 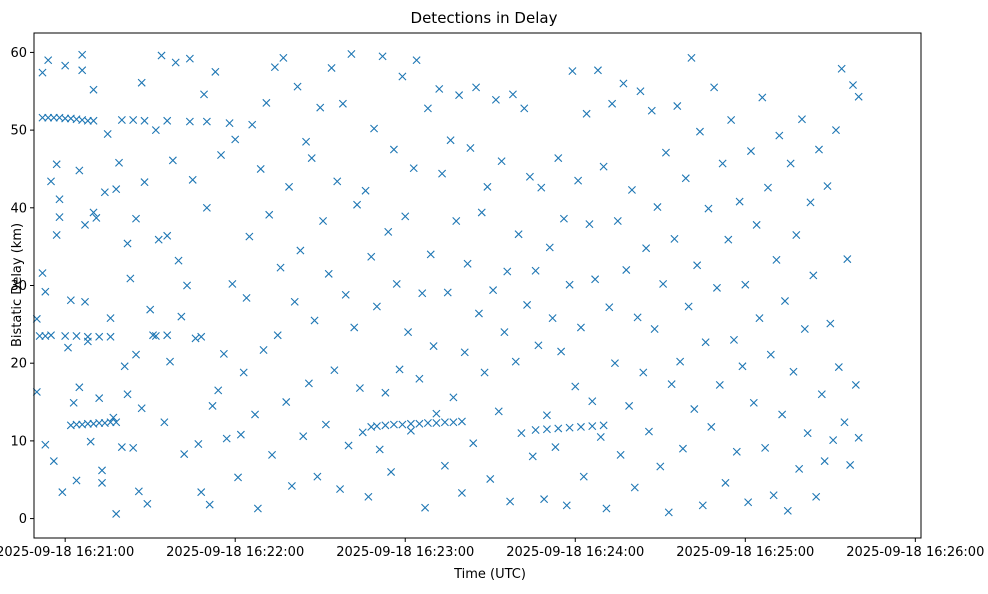 What do you see at coordinates (915, 552) in the screenshot?
I see `x-tick-label: 2025-09-18 16:26:00` at bounding box center [915, 552].